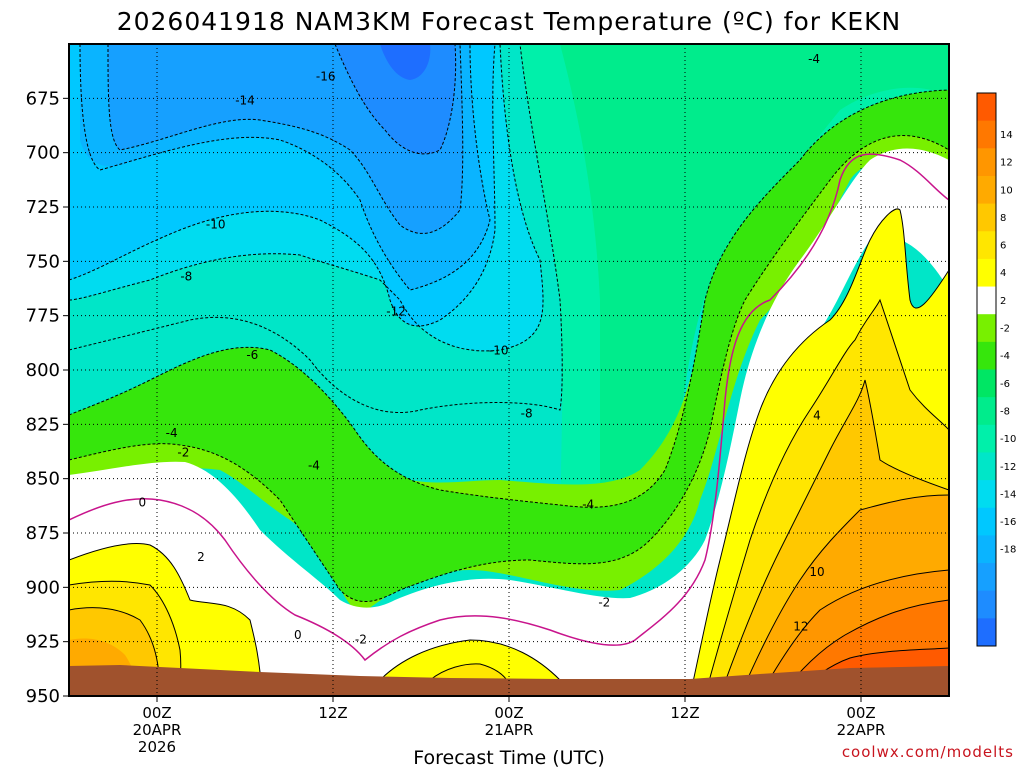 Image resolution: width=1024 pixels, height=768 pixels. Describe the element at coordinates (1008, 439) in the screenshot. I see `colorbar-tick-label: -10` at that location.